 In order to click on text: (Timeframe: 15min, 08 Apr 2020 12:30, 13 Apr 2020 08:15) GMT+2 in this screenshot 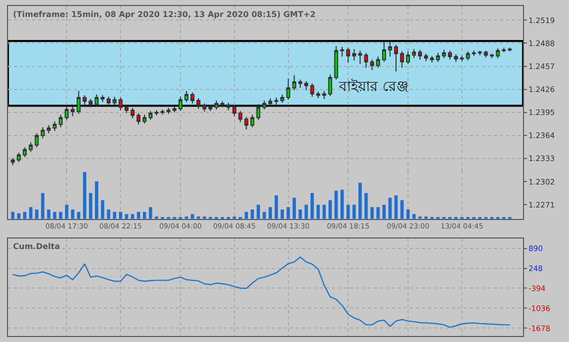, I will do `click(164, 14)`.